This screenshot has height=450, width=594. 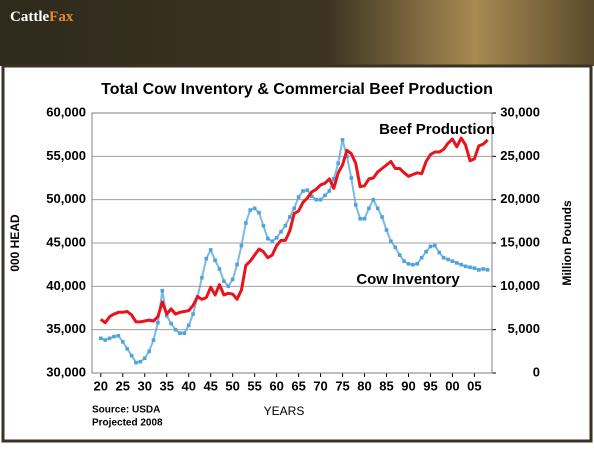 I want to click on y2-tick-label: 0, so click(x=536, y=371).